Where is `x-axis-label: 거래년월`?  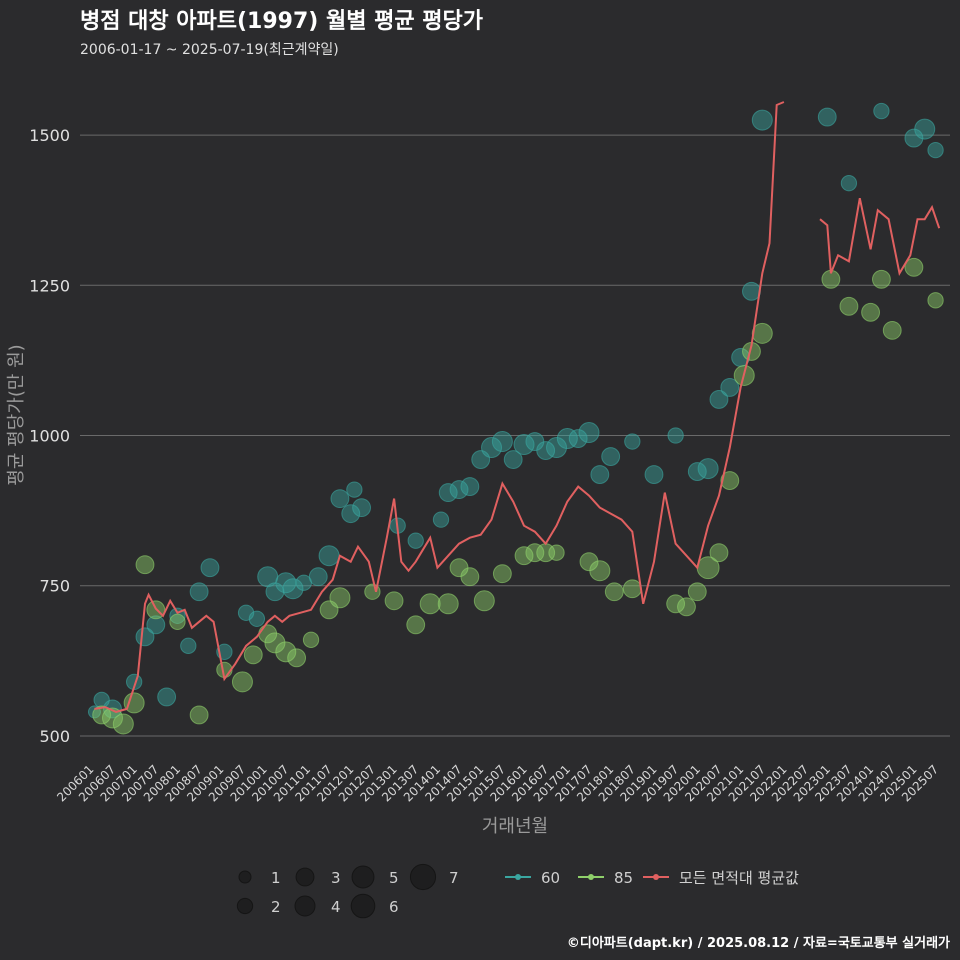 x-axis-label: 거래년월 is located at coordinates (515, 826).